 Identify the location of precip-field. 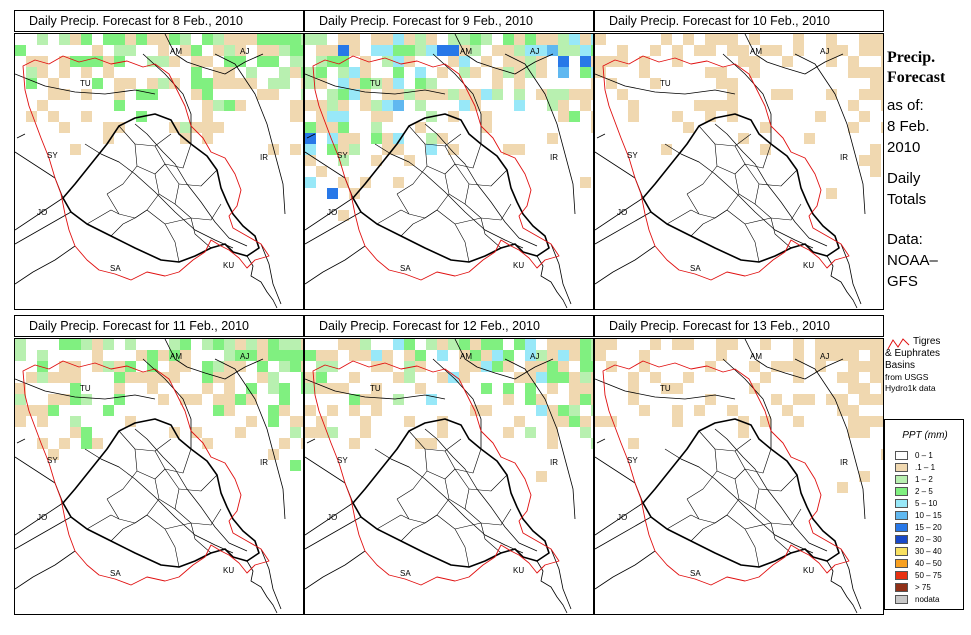
(739, 116).